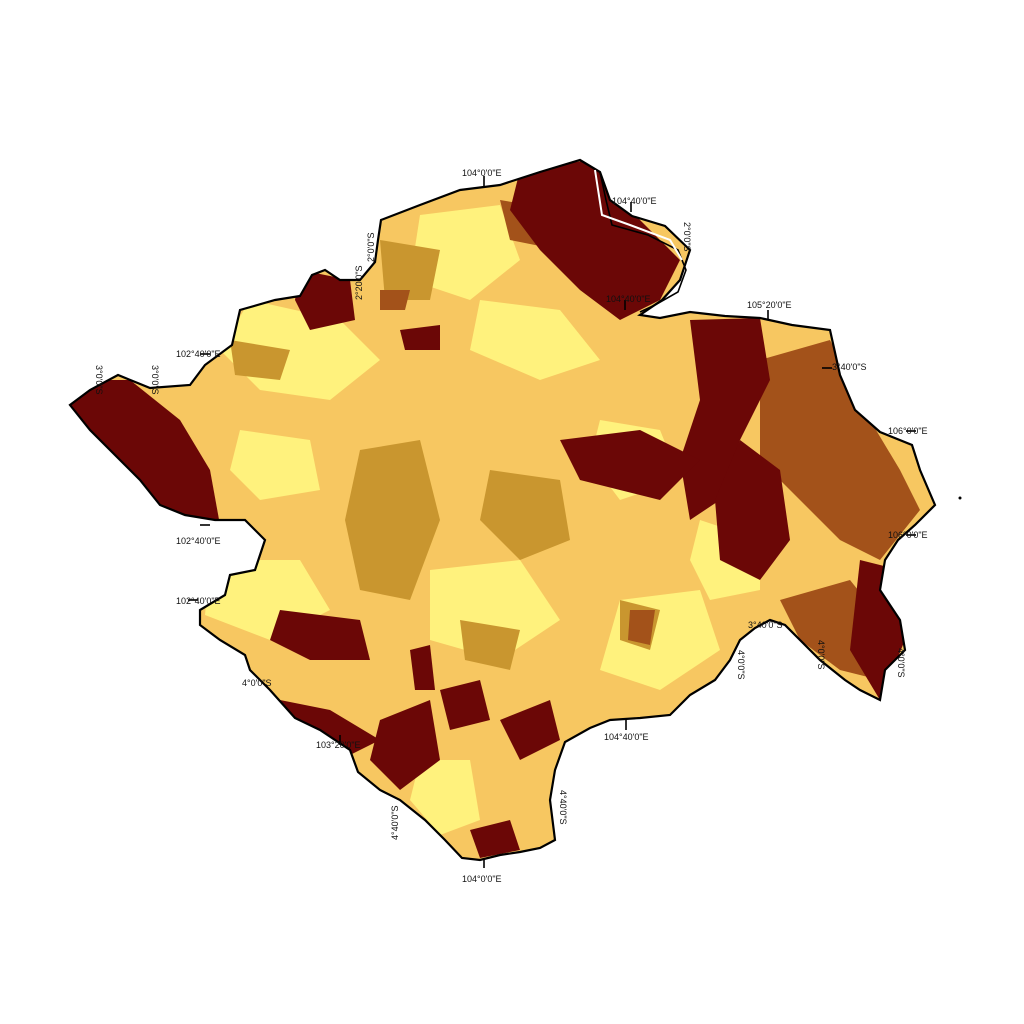 The image size is (1024, 1024). Describe the element at coordinates (908, 431) in the screenshot. I see `lon-label-right-106: 106°0'0"E` at that location.